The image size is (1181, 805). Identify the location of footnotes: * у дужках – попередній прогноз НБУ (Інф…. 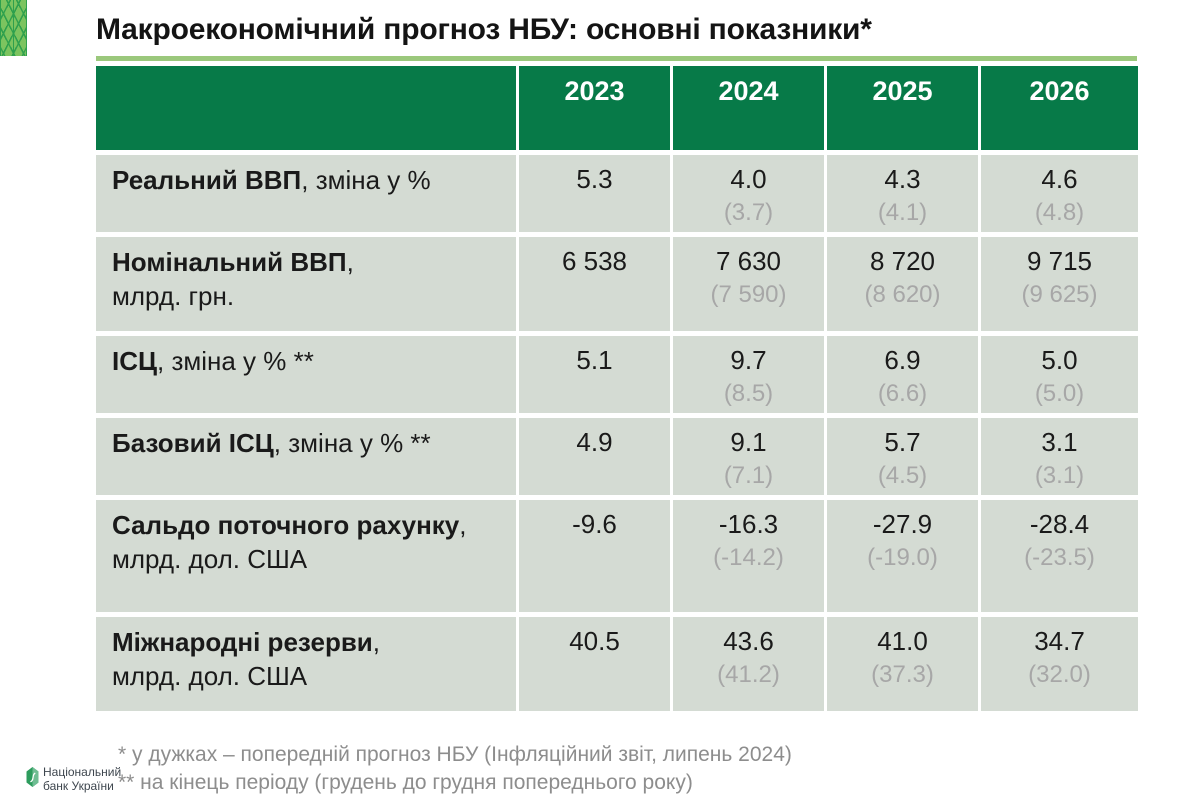
(455, 769).